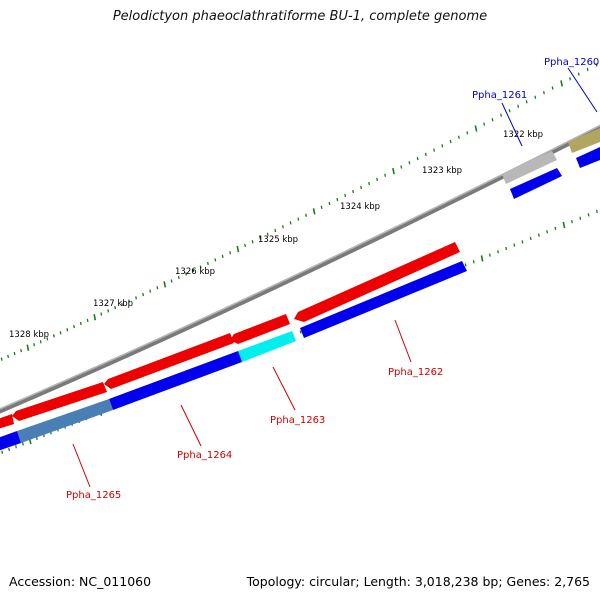 The image size is (600, 600). Describe the element at coordinates (59, 401) in the screenshot. I see `gene-ppha-1265-outer` at that location.